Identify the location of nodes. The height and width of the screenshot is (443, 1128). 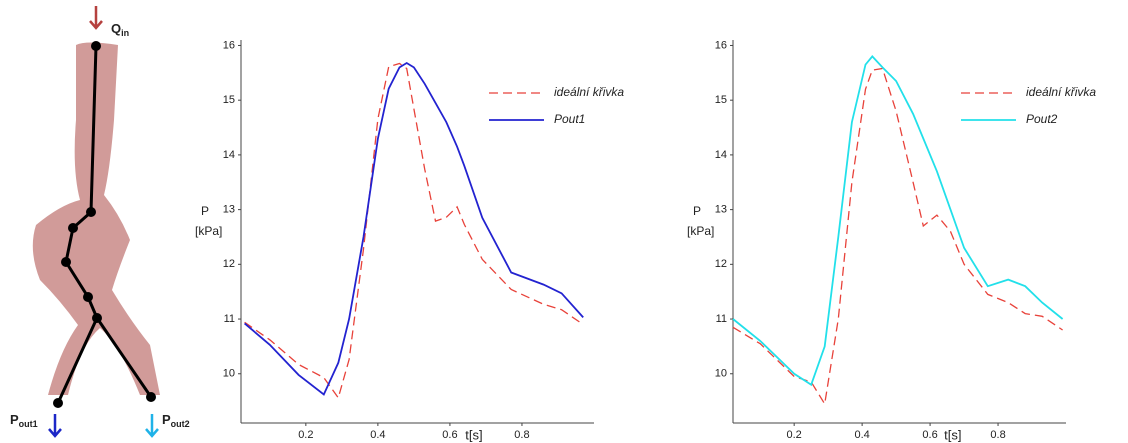
(104, 224).